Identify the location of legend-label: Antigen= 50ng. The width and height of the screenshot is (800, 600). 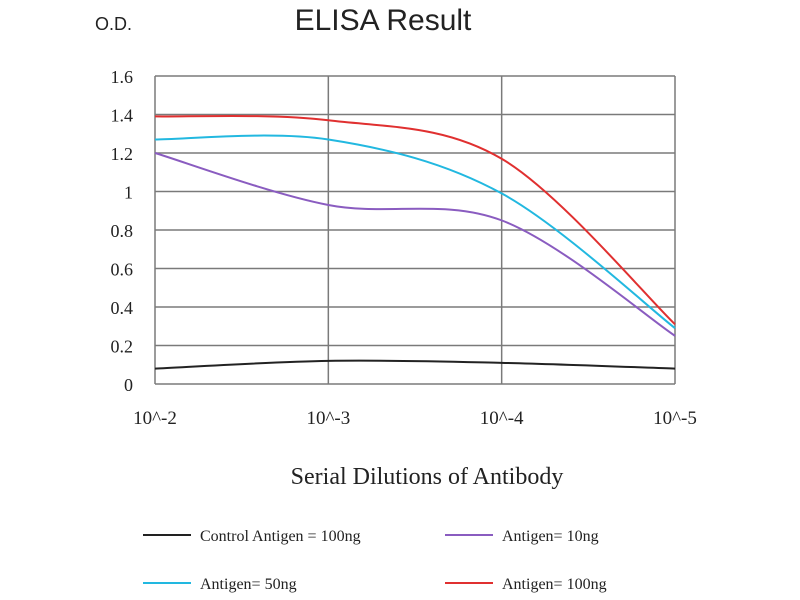
(248, 584).